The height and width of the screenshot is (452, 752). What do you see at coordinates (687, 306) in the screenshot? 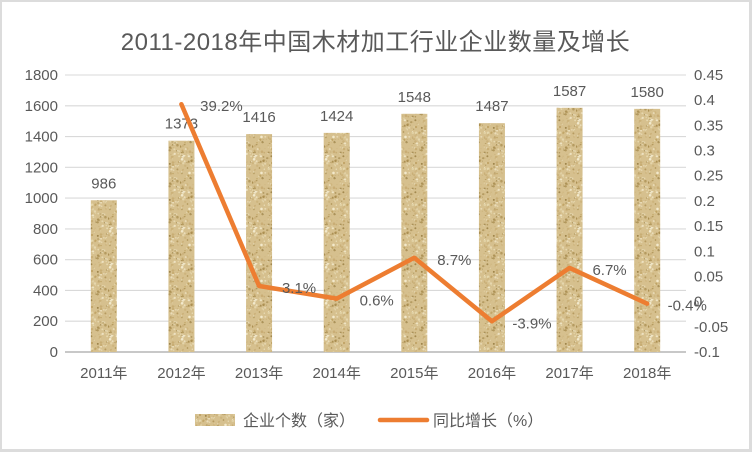
I see `line-point-label: -0.4%` at bounding box center [687, 306].